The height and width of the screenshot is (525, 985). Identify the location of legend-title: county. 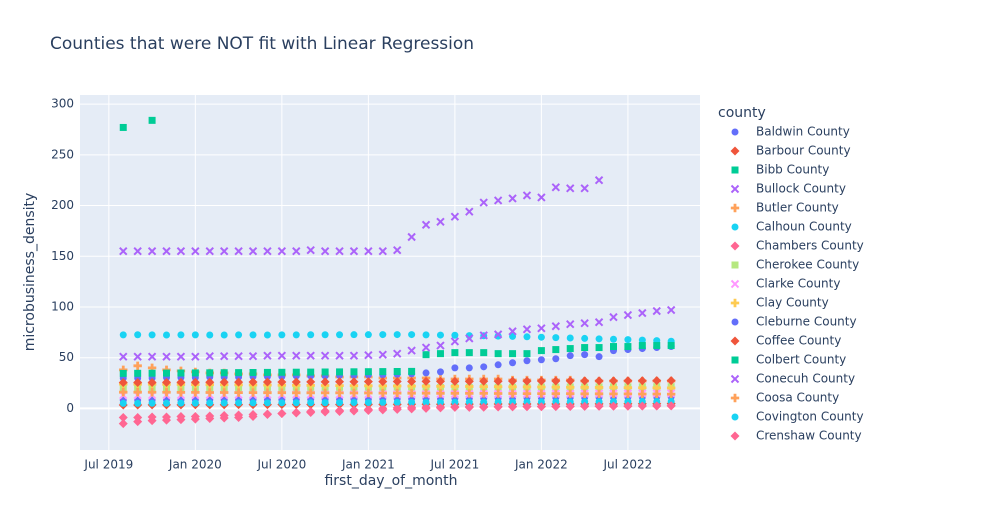
(742, 113).